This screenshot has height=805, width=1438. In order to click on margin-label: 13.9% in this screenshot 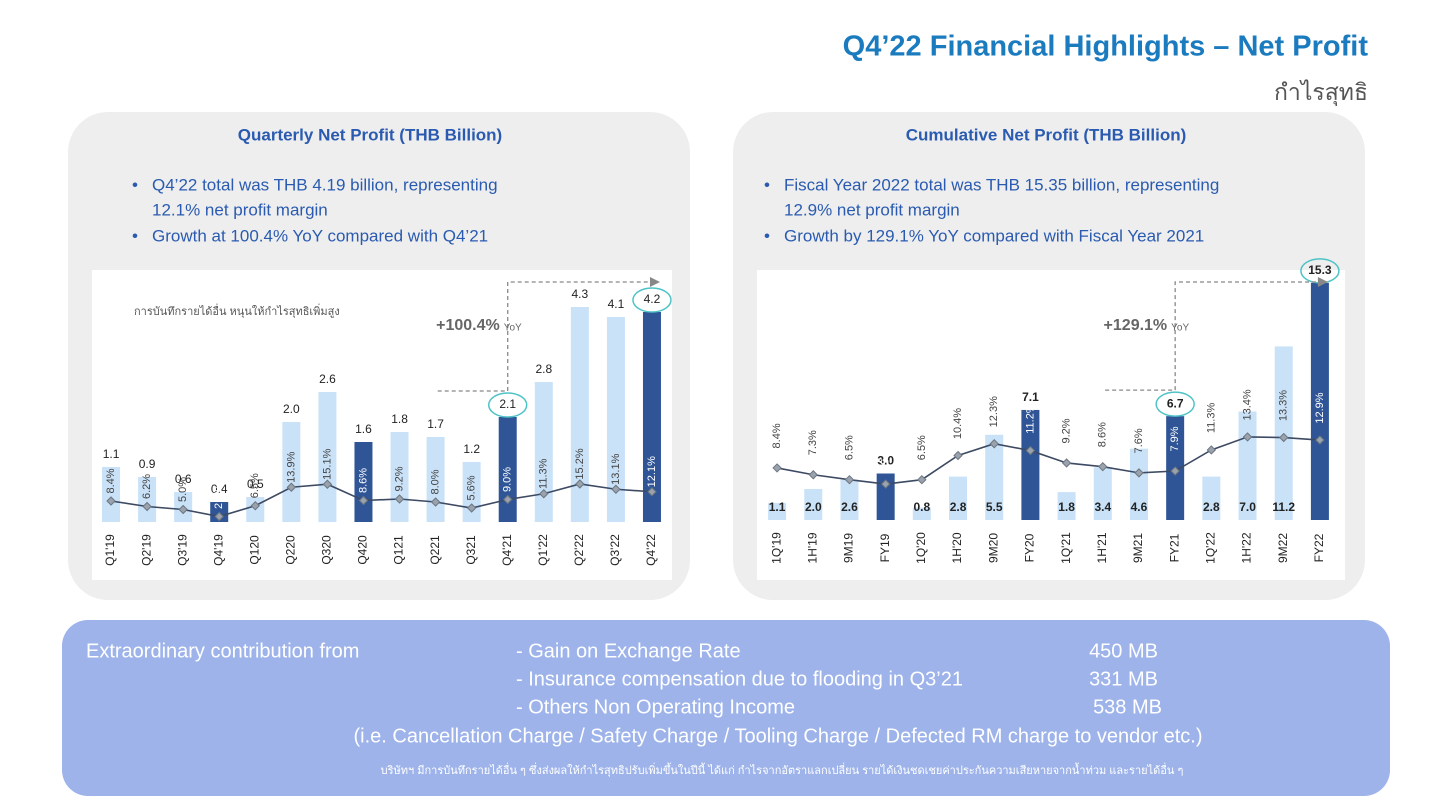, I will do `click(291, 466)`.